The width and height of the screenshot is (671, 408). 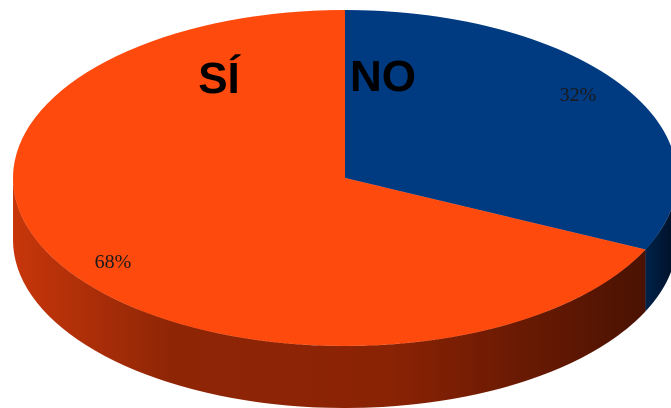 I want to click on value-label-no: 32%, so click(x=578, y=95).